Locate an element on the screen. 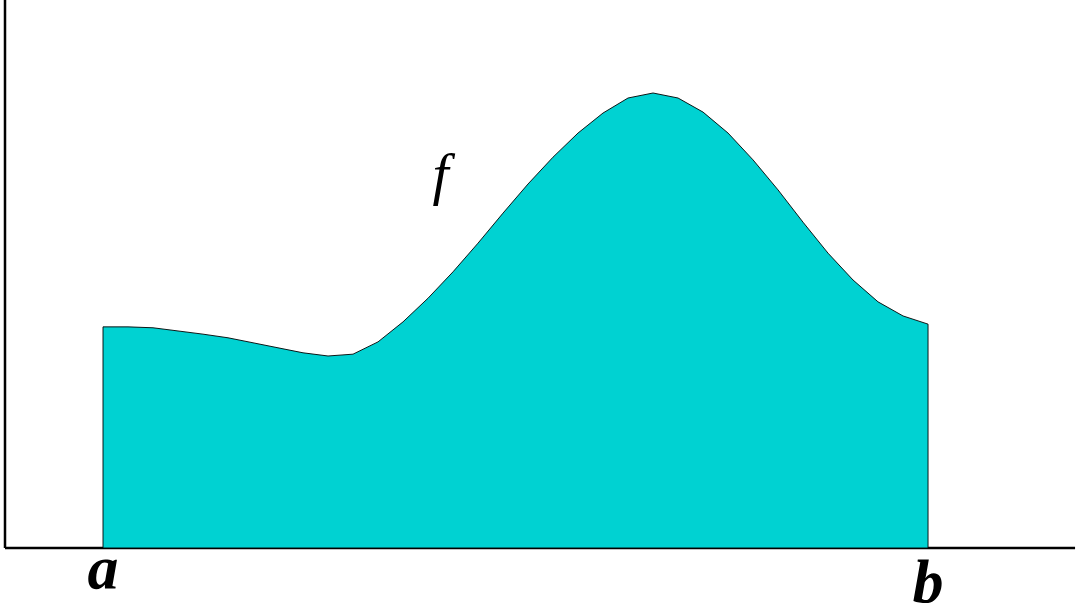 The image size is (1077, 608). x-tick-label: b is located at coordinates (927, 581).